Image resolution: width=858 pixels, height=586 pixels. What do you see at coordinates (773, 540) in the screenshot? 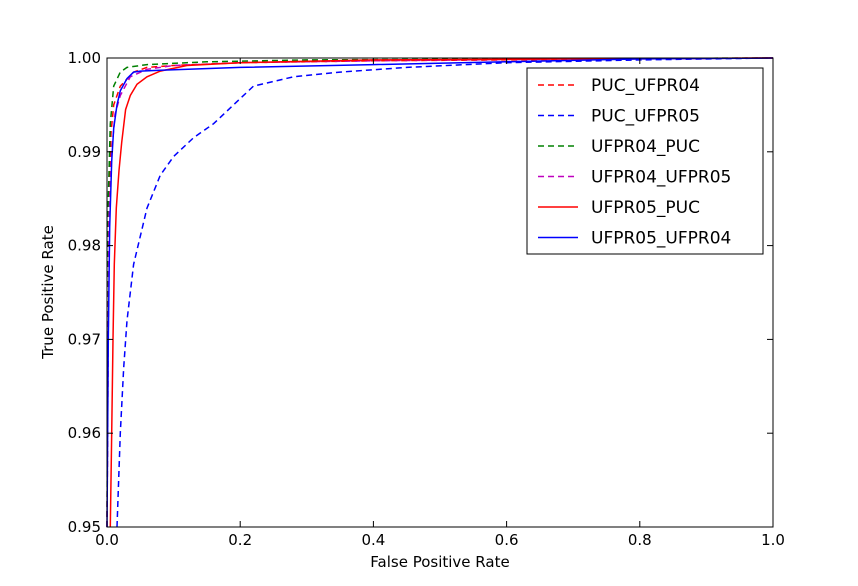
I see `x-tick-label: 1.0` at bounding box center [773, 540].